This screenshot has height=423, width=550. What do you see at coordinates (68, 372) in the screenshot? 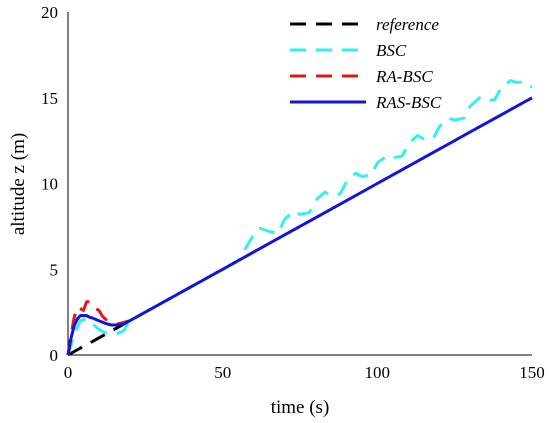
I see `x-tick-label: 0` at bounding box center [68, 372].